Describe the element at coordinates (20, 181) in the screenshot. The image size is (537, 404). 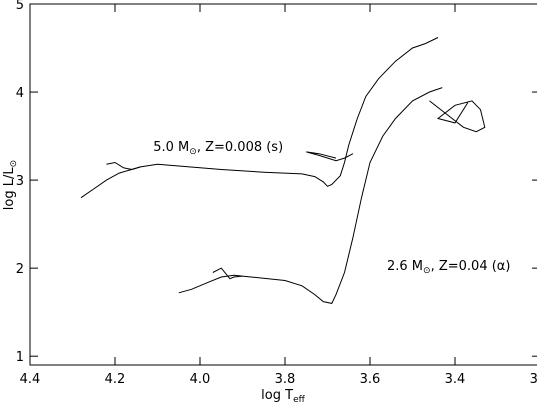
I see `y-tick-label: 3` at that location.